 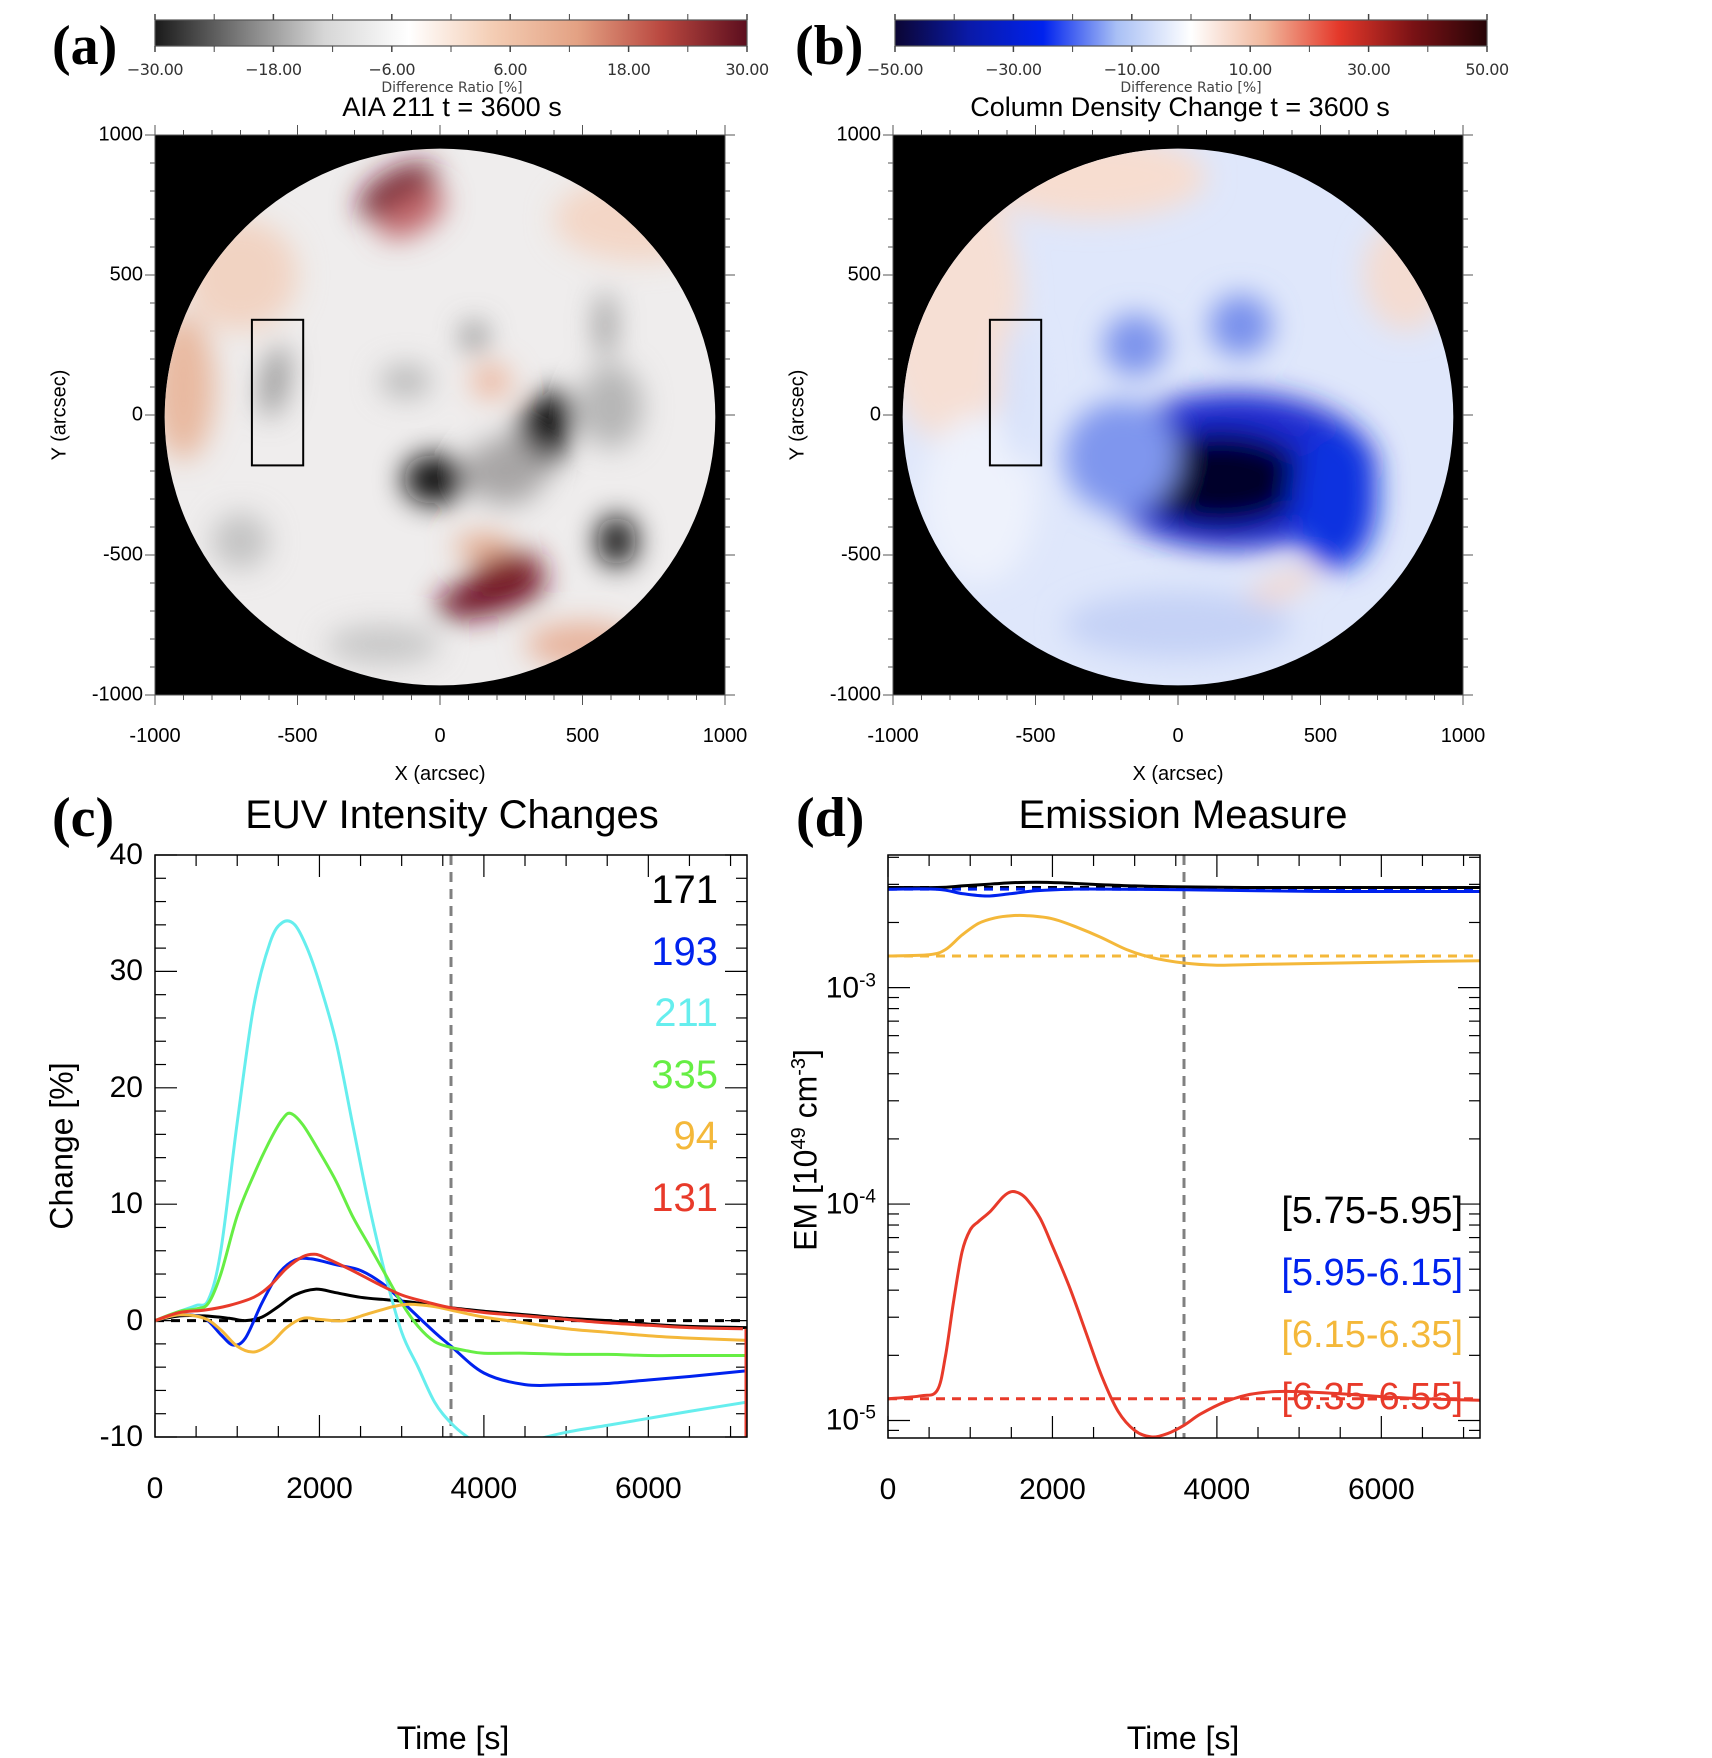 I want to click on colorbar-a-tick-label: 6.00, so click(x=510, y=69).